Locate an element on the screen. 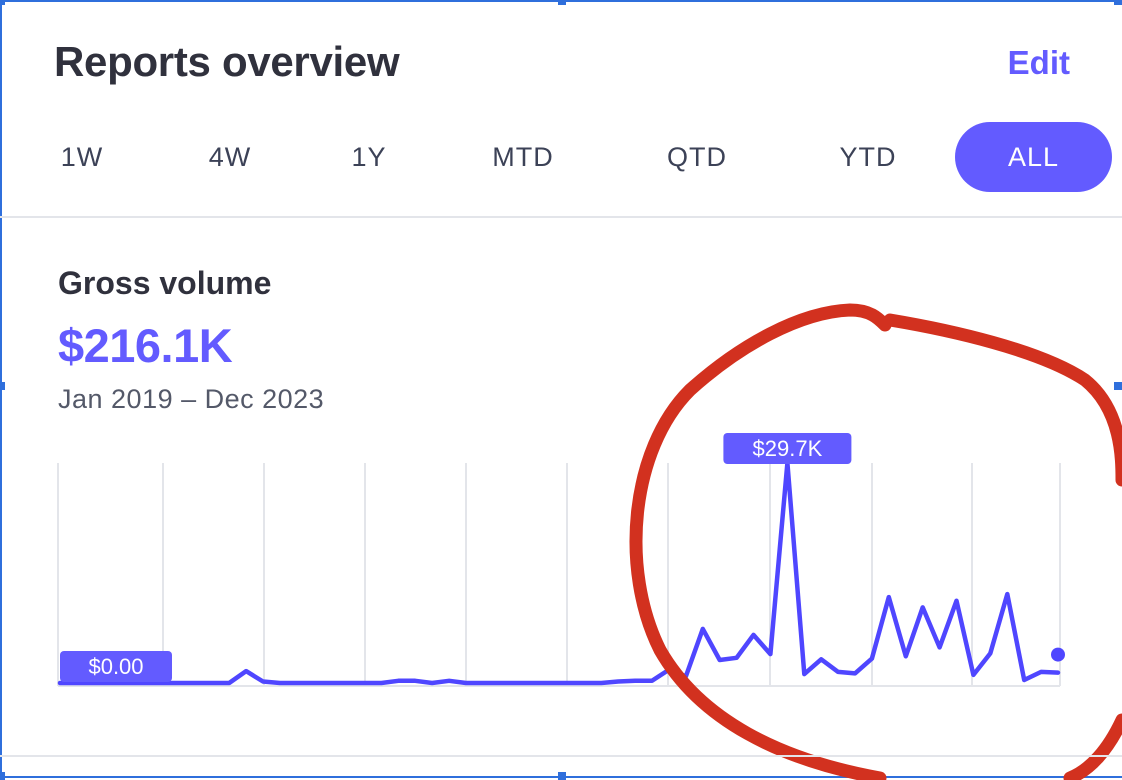  tab-qtd: QTD is located at coordinates (697, 157).